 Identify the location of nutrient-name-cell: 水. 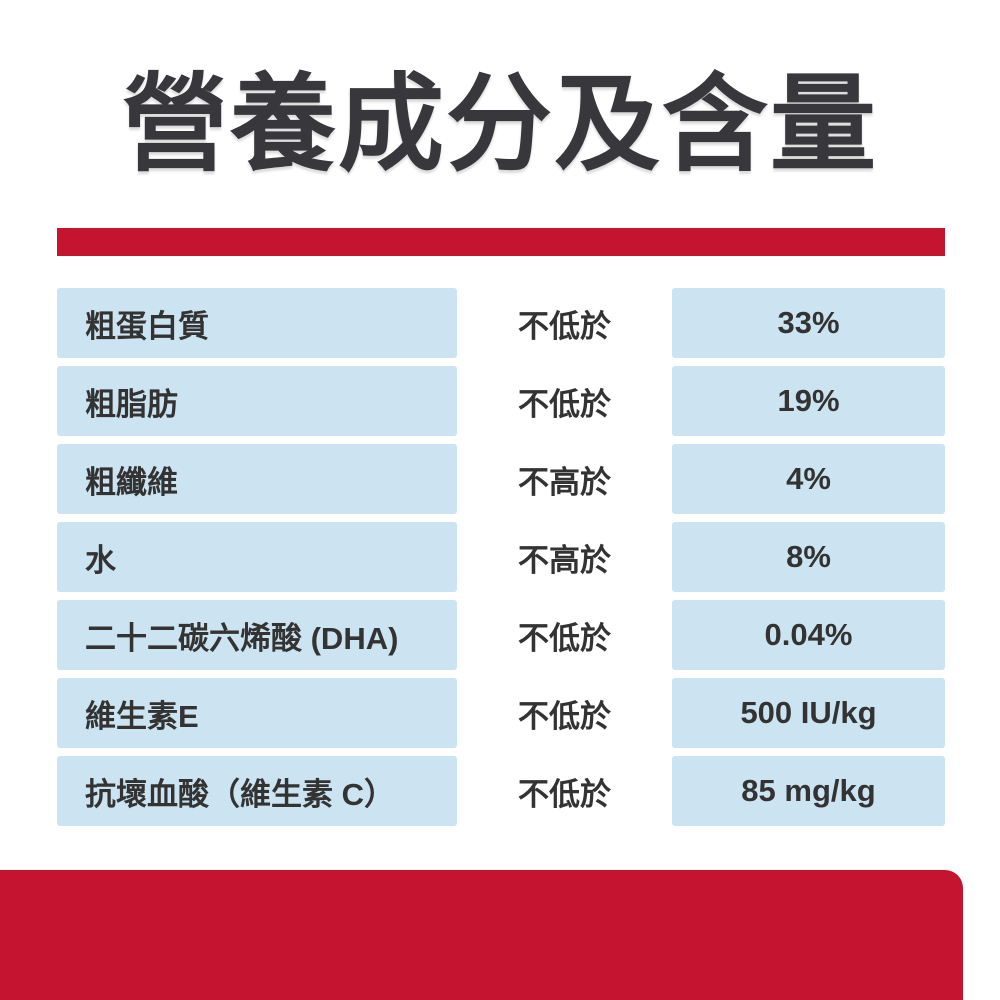
(257, 557).